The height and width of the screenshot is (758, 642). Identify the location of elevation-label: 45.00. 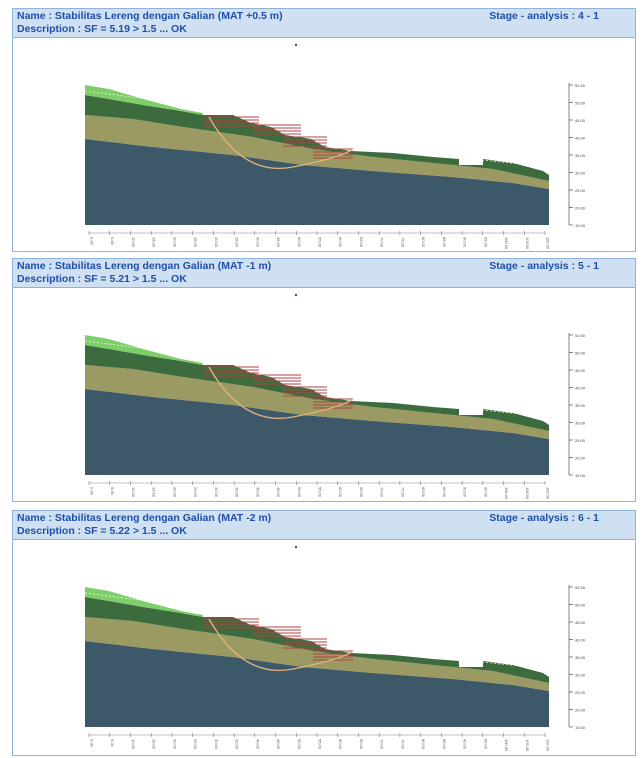
(580, 622).